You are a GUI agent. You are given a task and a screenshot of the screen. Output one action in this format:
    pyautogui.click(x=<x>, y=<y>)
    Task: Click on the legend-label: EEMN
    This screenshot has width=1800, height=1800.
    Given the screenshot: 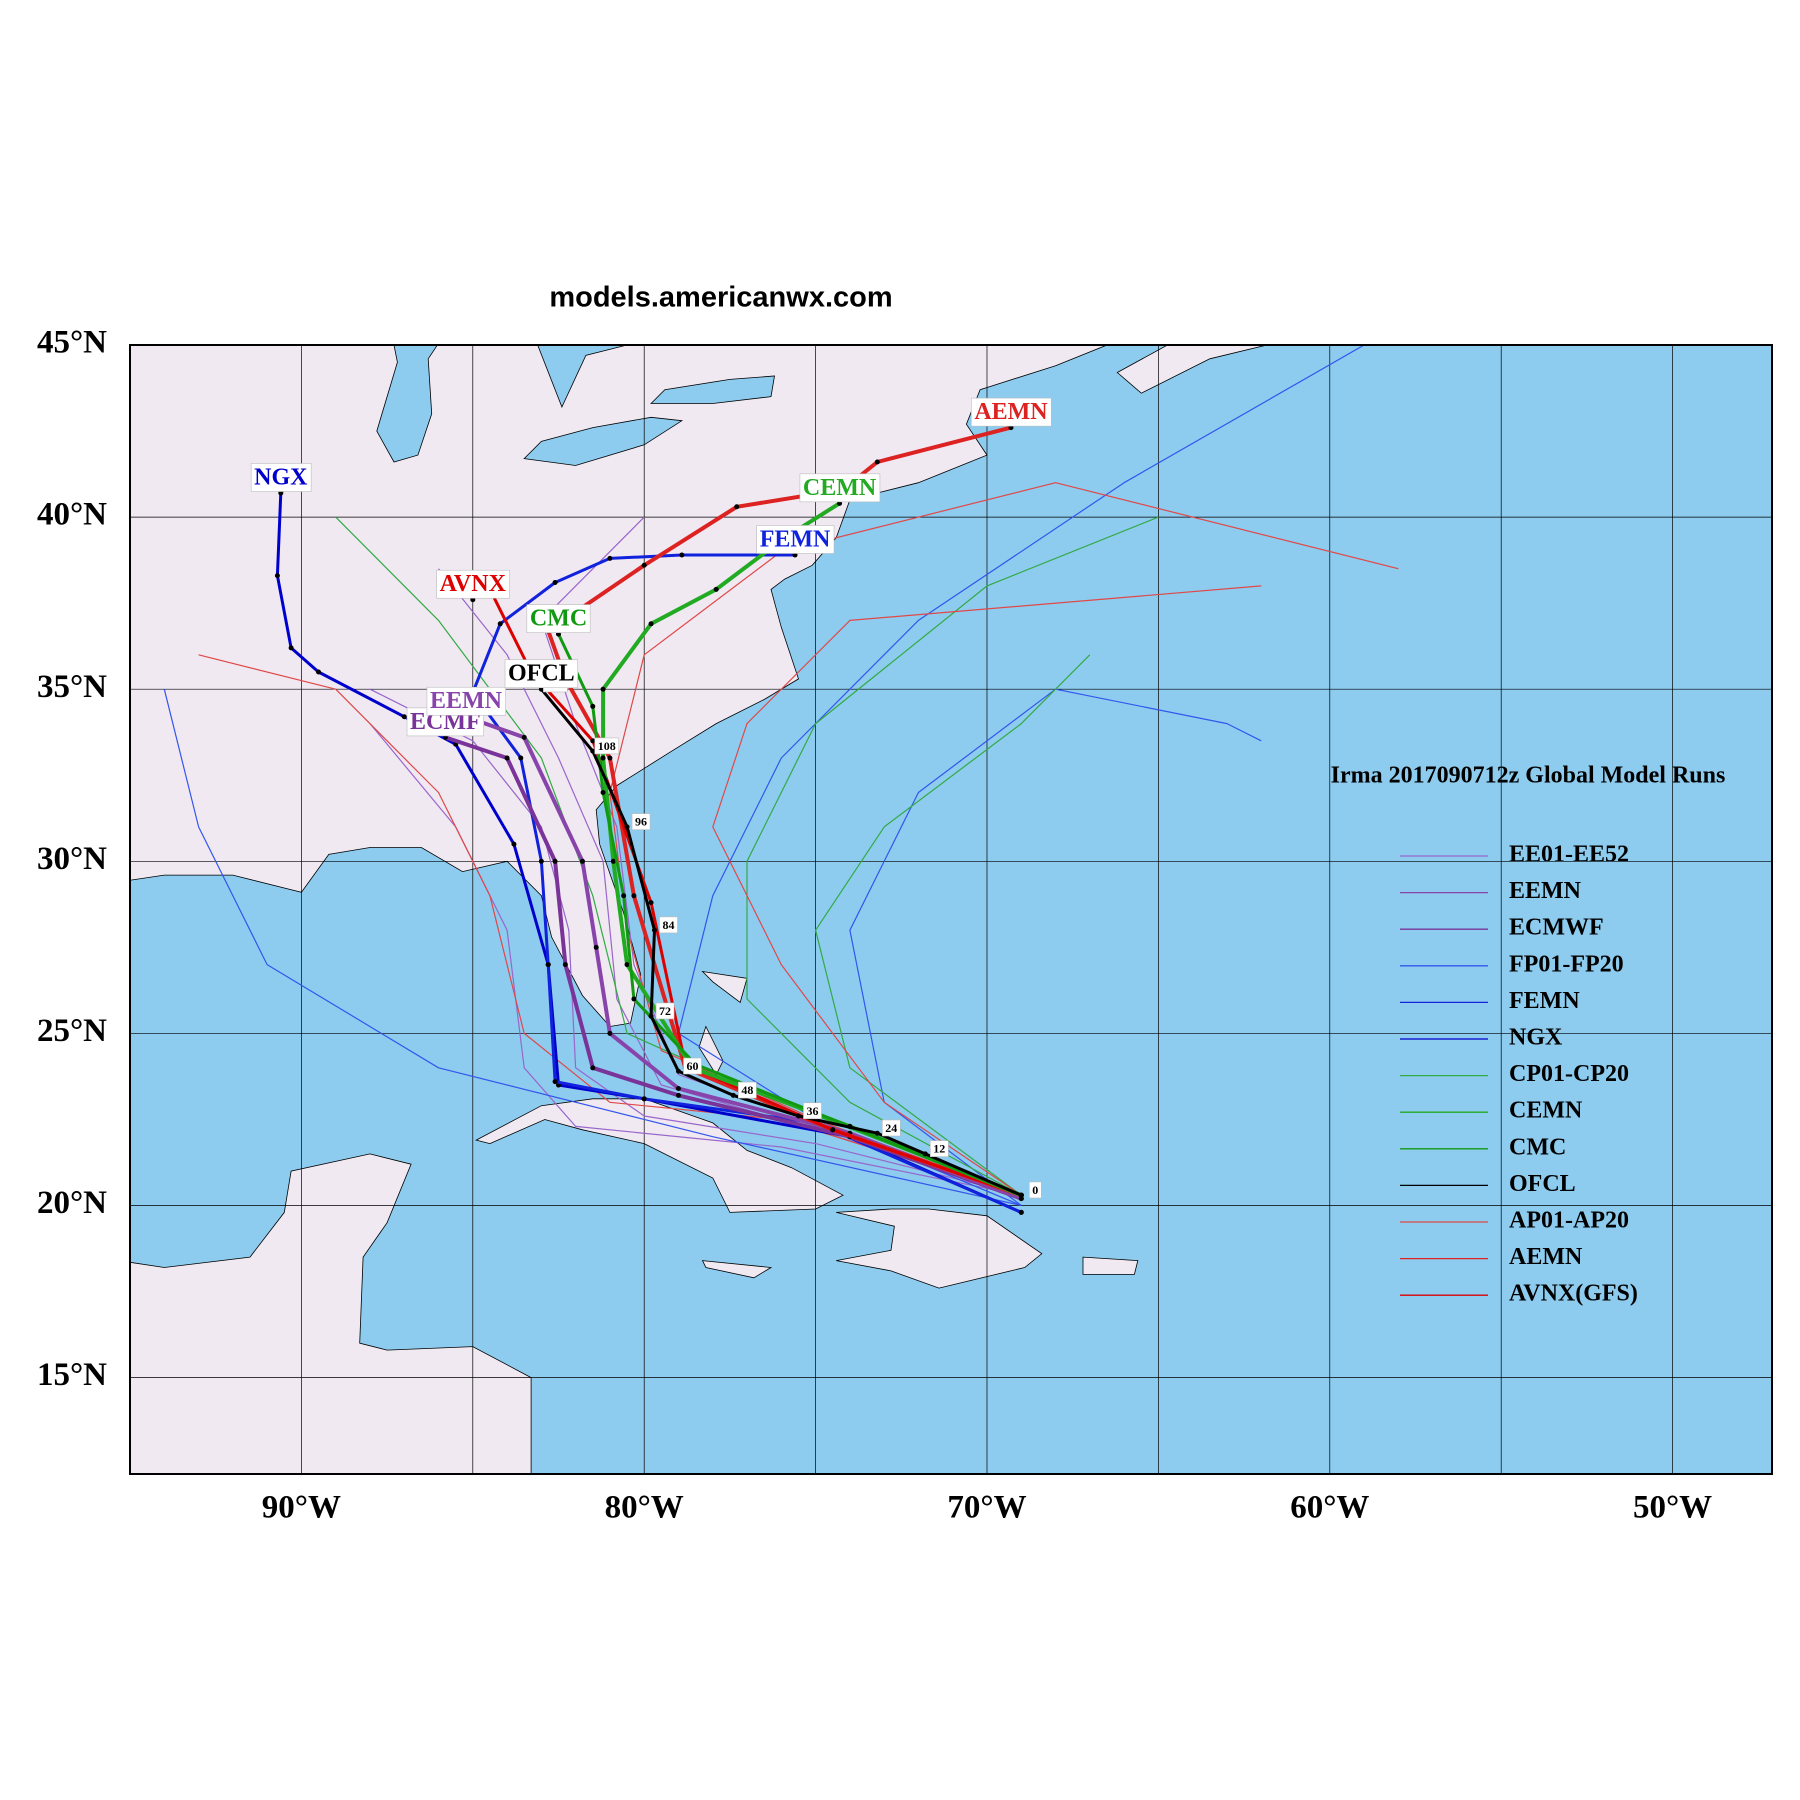 What is the action you would take?
    pyautogui.click(x=1545, y=891)
    